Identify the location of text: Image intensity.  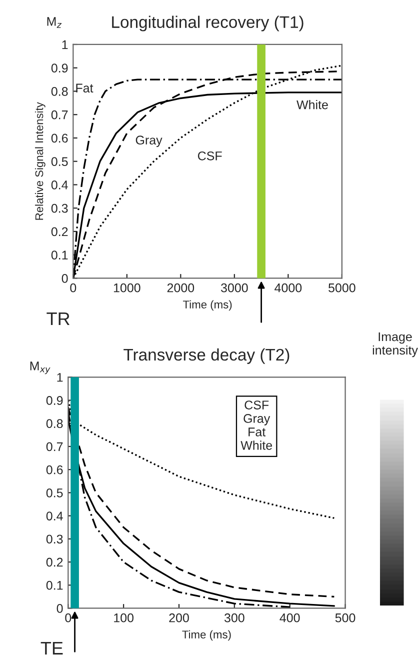
(395, 345).